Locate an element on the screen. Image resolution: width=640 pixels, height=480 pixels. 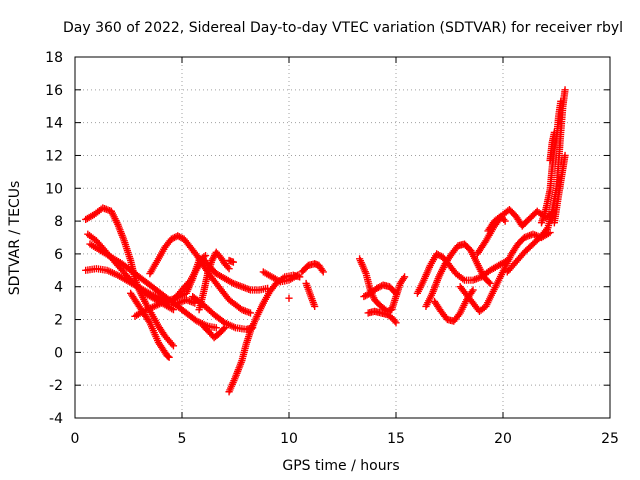
y-tick-label: 12 is located at coordinates (54, 156).